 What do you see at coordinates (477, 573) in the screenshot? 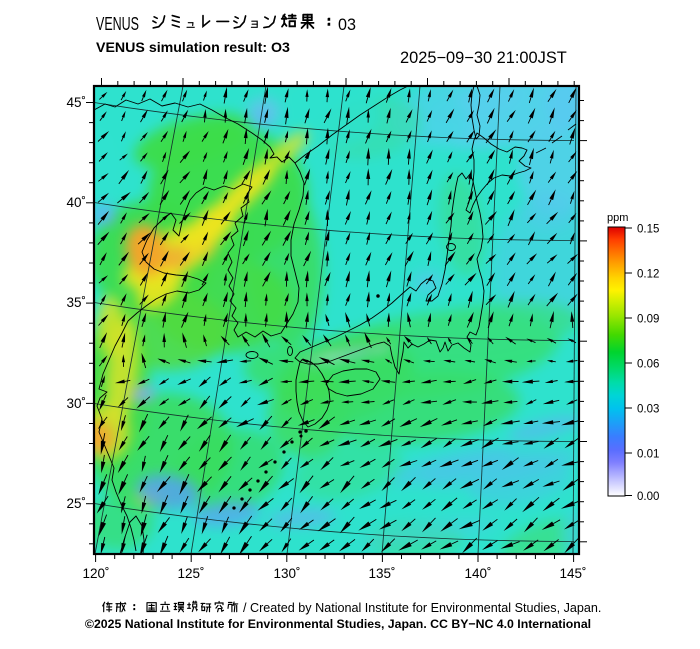
I see `svg-text: 140˚` at bounding box center [477, 573].